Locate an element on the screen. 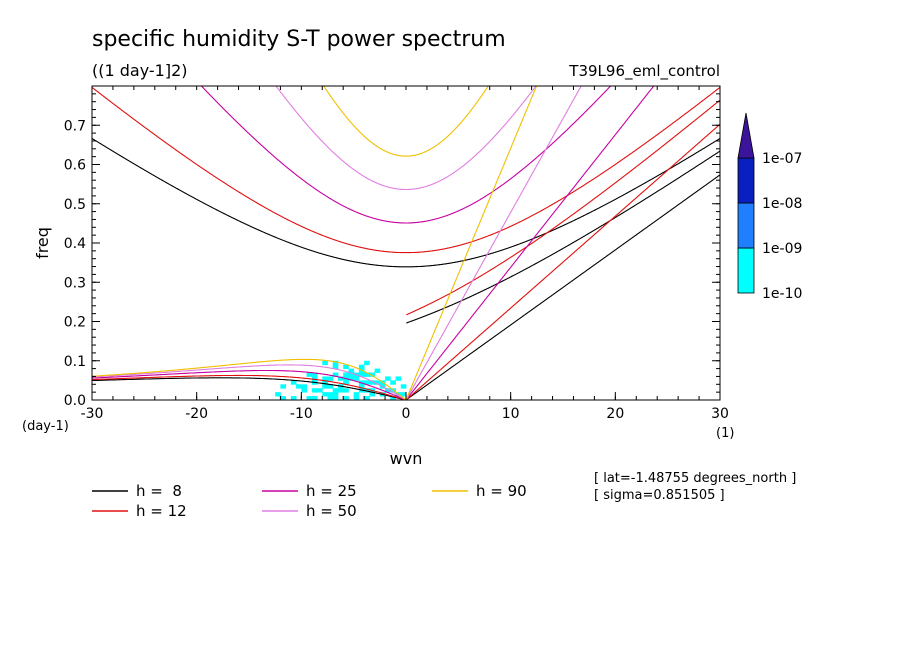 Image resolution: width=904 pixels, height=654 pixels. rossby-curve-h50 is located at coordinates (249, 382).